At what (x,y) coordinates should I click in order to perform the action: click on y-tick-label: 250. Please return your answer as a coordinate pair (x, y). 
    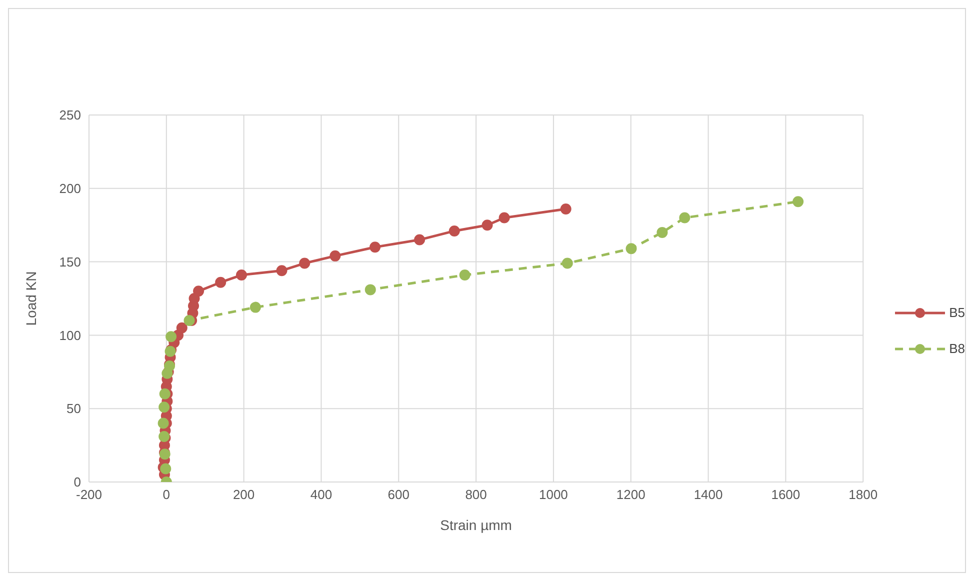
    Looking at the image, I should click on (70, 115).